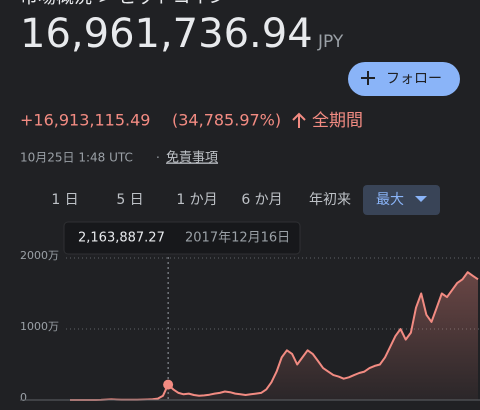 The height and width of the screenshot is (410, 480). Describe the element at coordinates (226, 120) in the screenshot. I see `change-percent: (34,785.97%)` at that location.